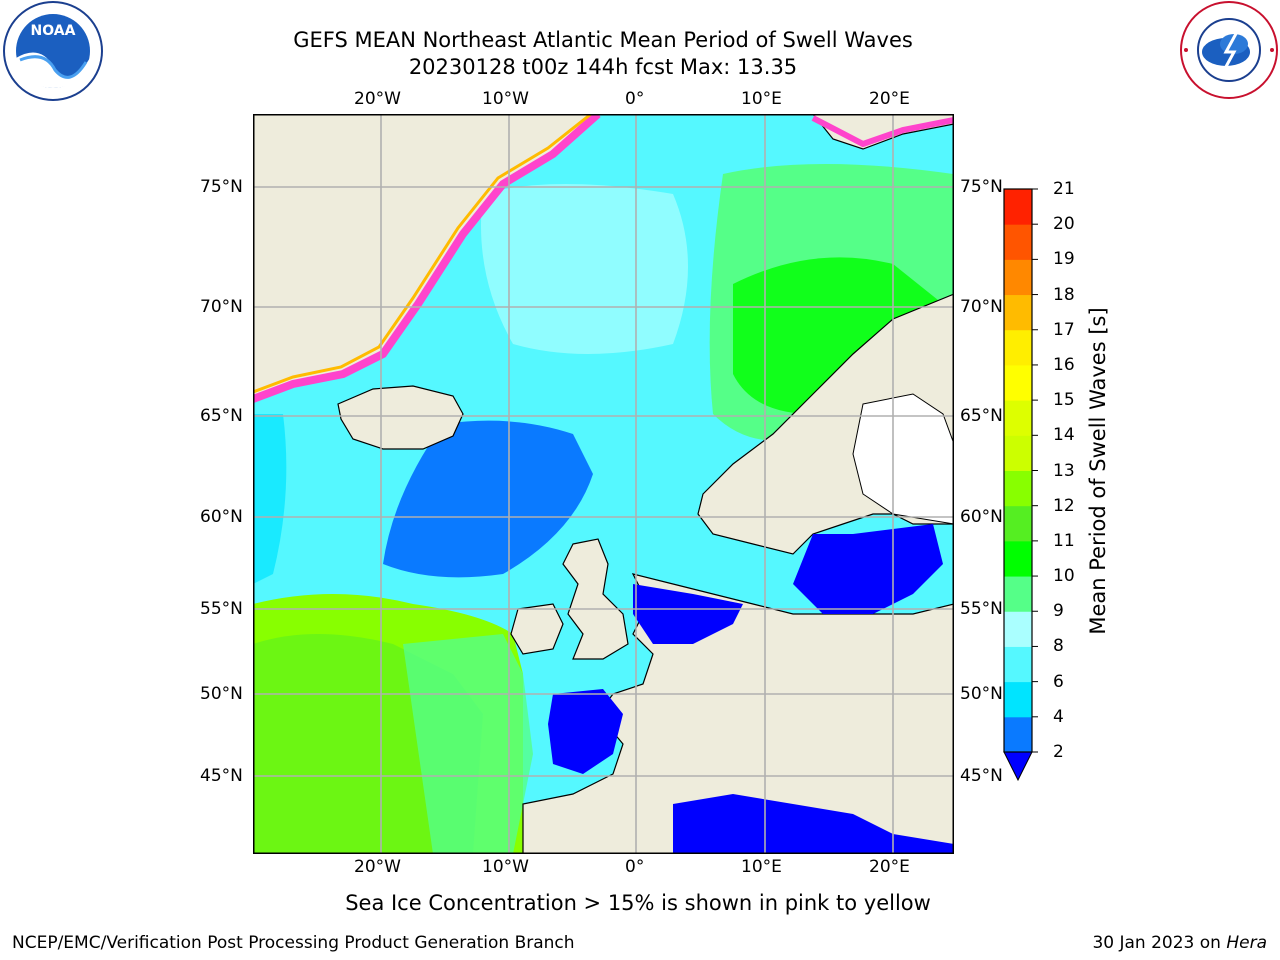 This screenshot has height=960, width=1280. I want to click on sea-ice-edge, so click(427, 258).